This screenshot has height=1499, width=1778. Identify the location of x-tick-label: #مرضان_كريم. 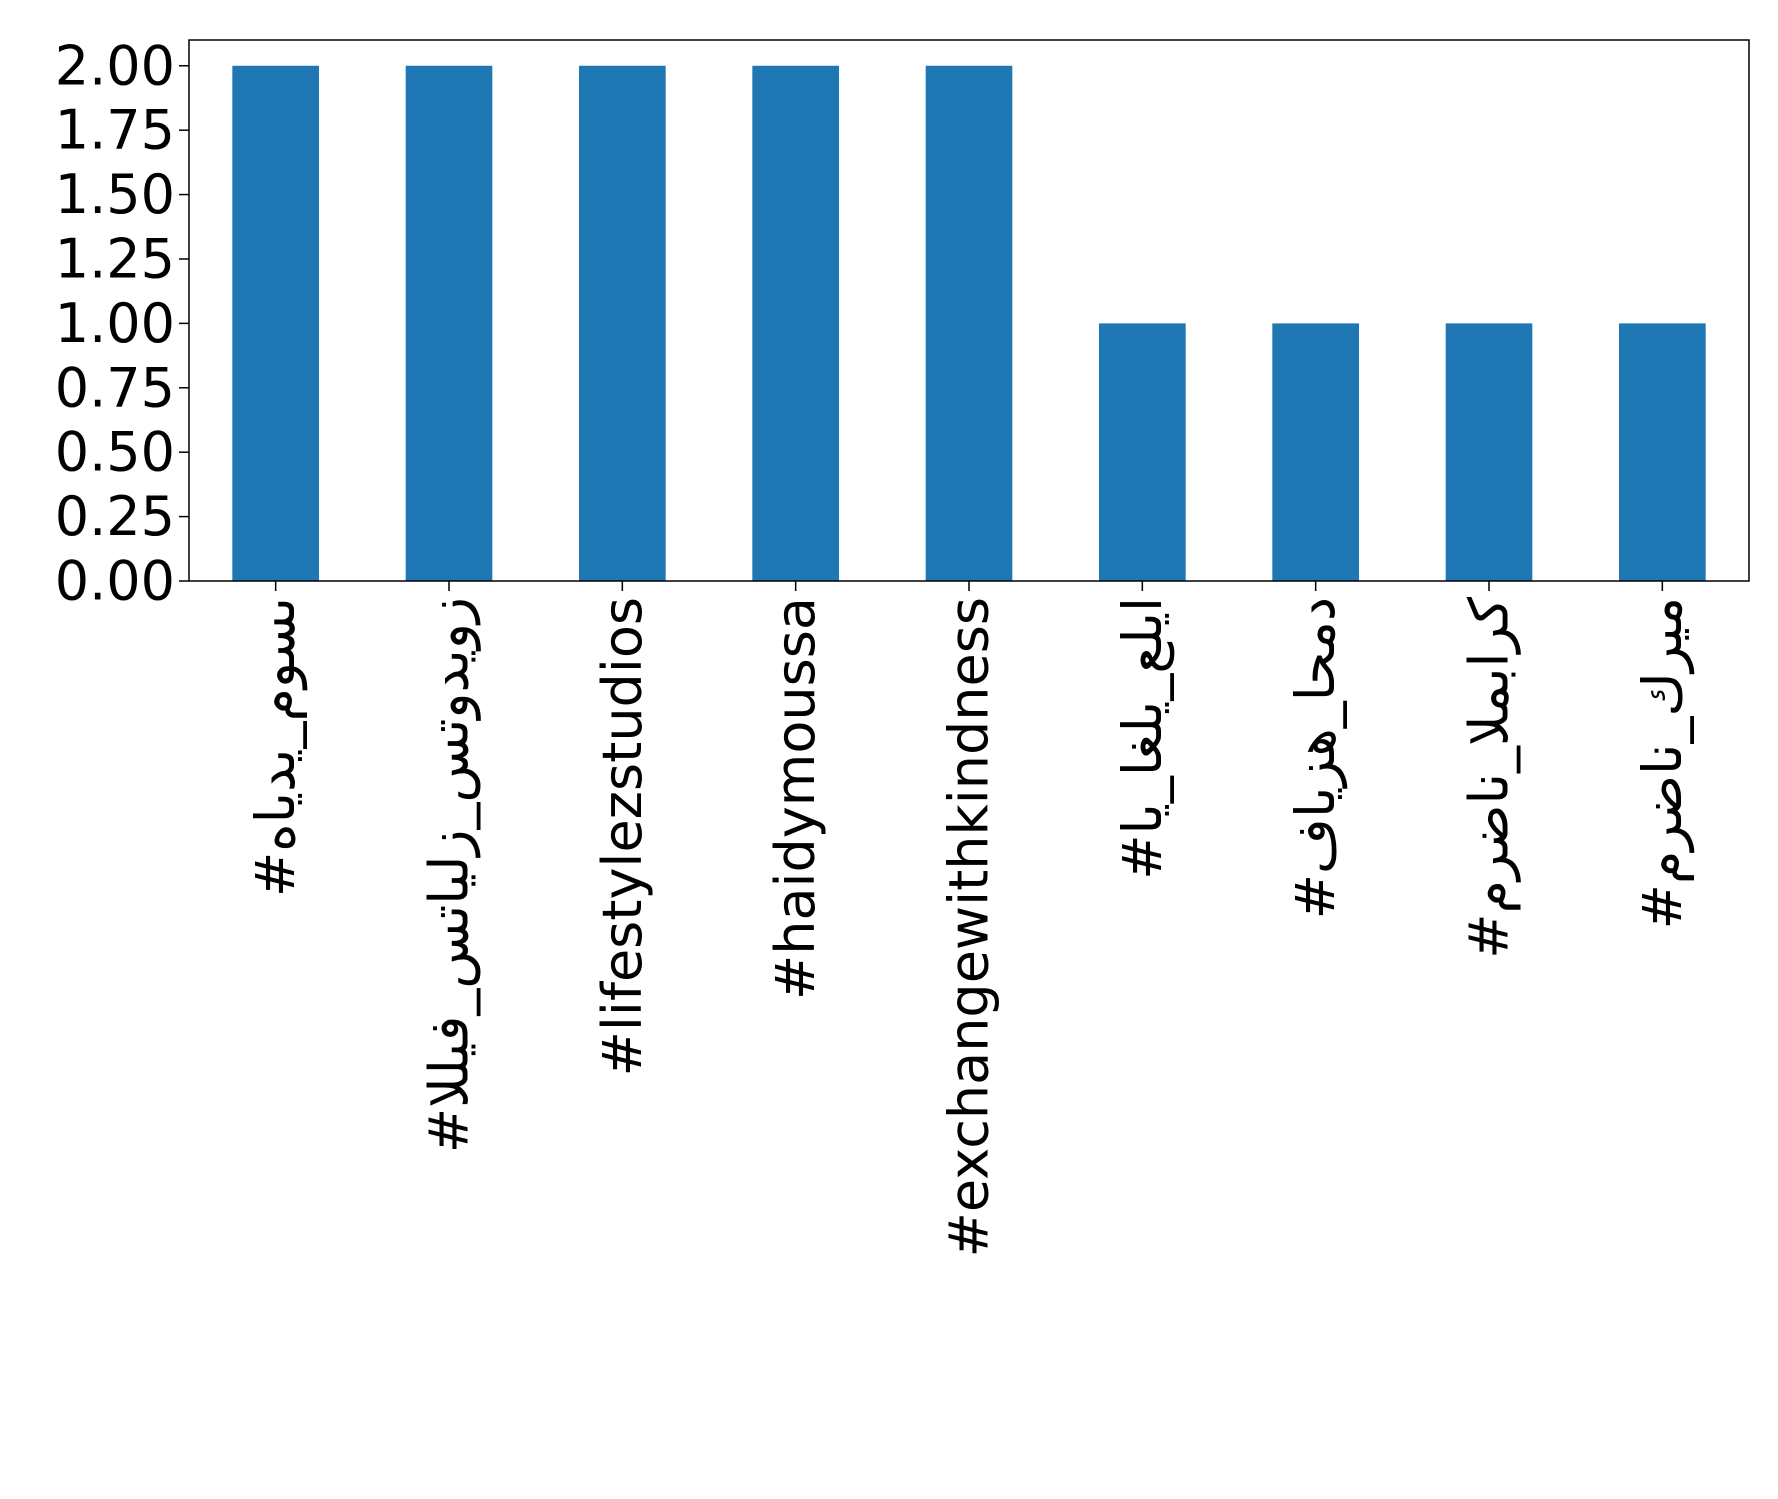
(1662, 763).